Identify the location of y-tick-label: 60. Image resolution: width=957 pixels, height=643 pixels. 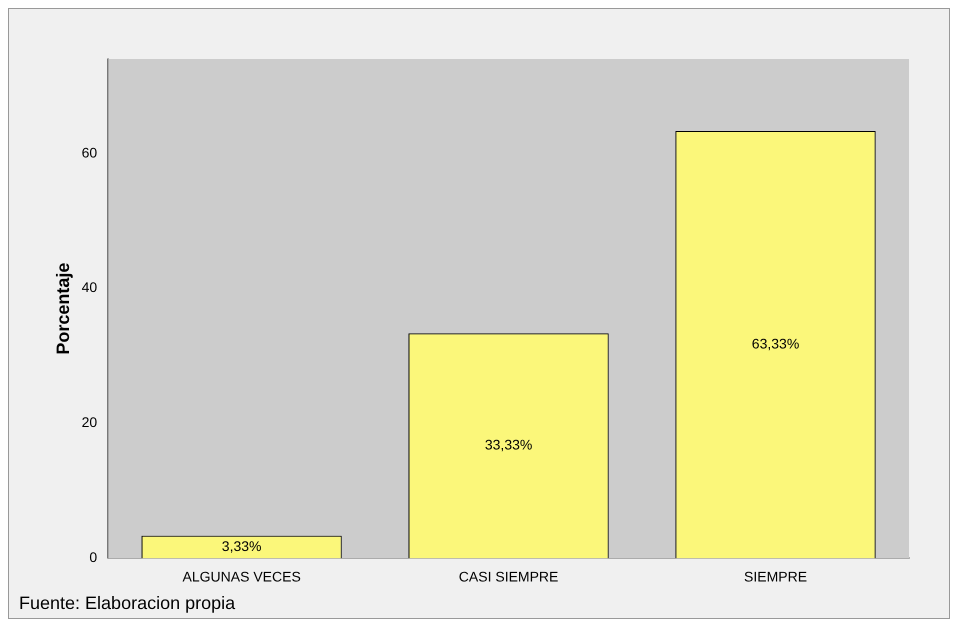
(90, 152).